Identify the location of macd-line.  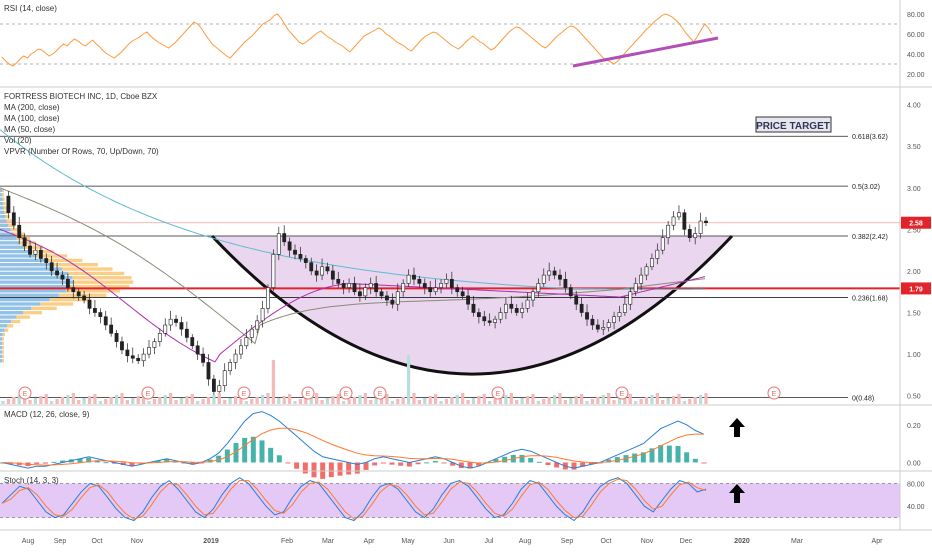
(353, 440).